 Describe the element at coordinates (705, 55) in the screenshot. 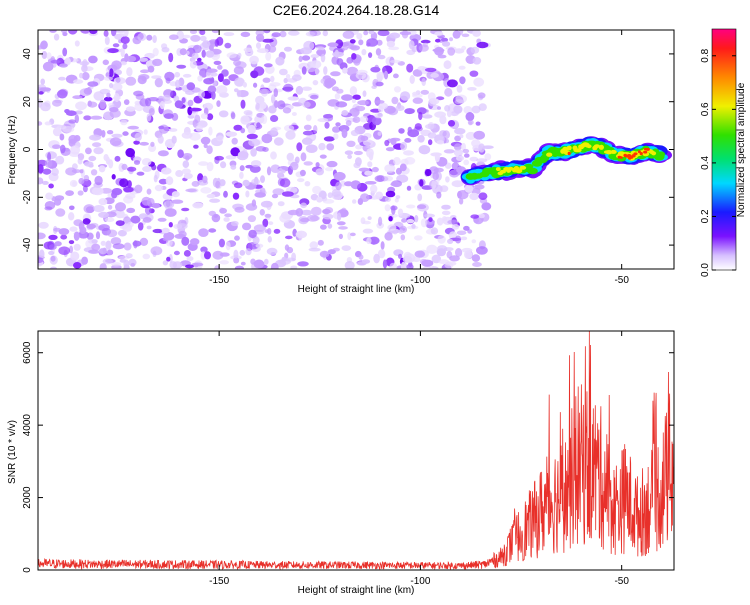

I see `colorbar-tick-label: 0.8` at that location.